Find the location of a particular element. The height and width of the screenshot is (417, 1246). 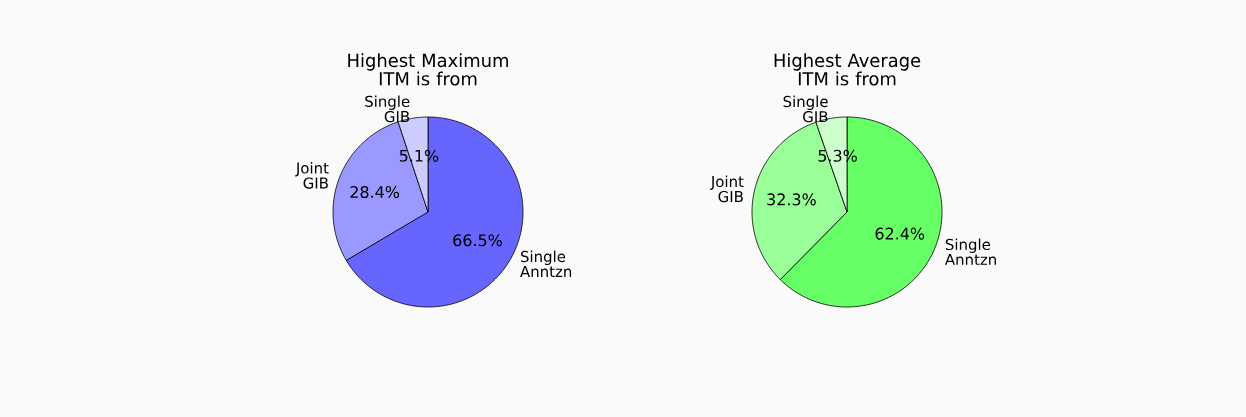

data-label: 28.4% is located at coordinates (375, 192).